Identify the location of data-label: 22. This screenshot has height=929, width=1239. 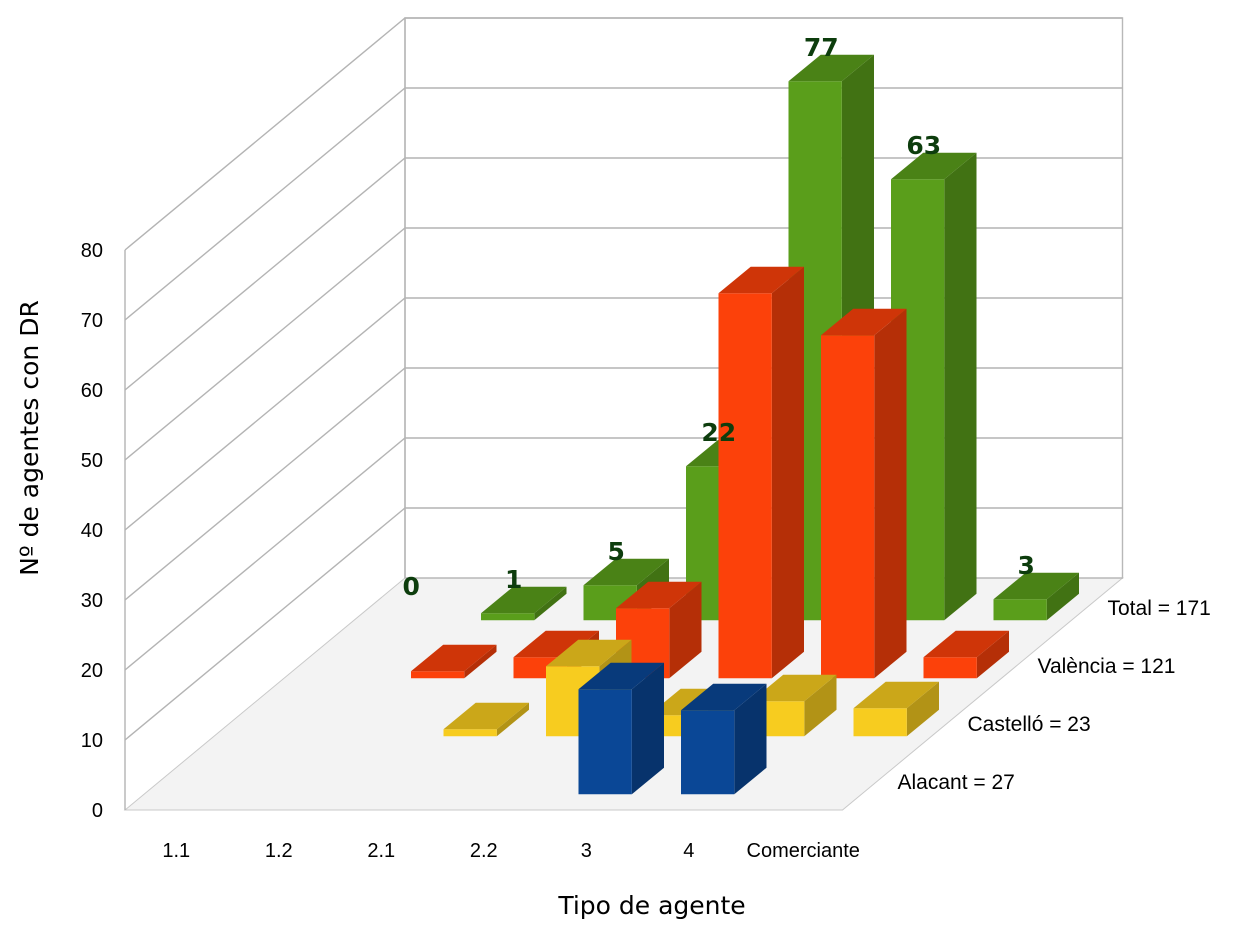
(718, 432).